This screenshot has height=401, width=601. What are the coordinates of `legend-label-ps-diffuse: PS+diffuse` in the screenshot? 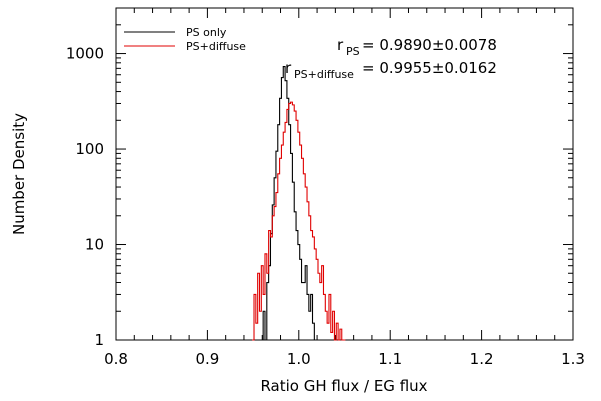 It's located at (216, 46).